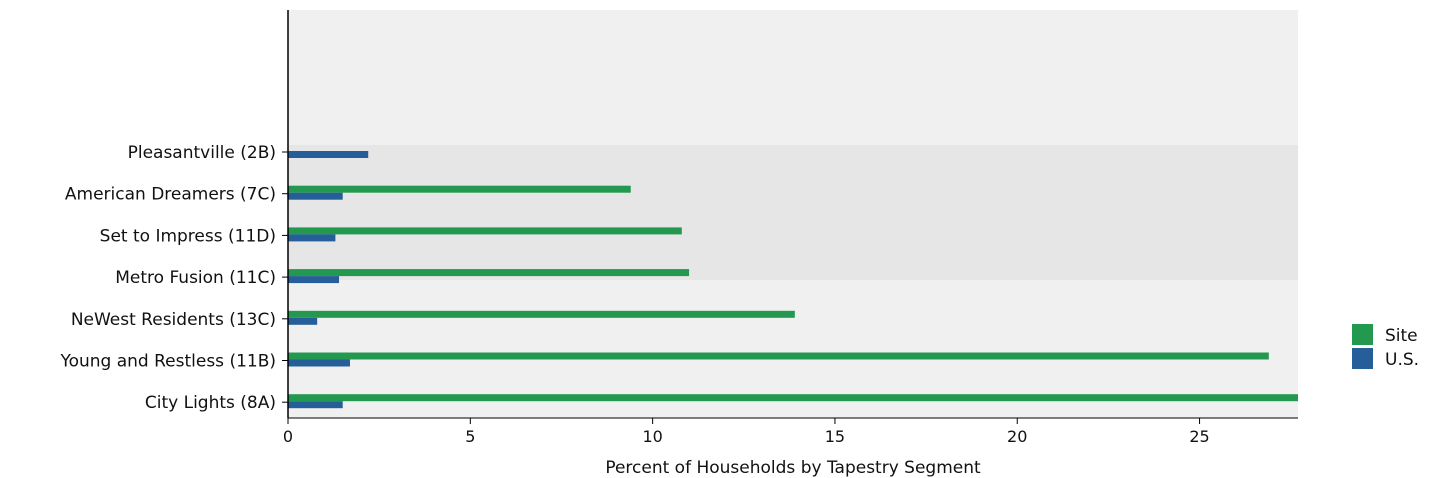  Describe the element at coordinates (470, 436) in the screenshot. I see `x-tick-label: 5` at that location.